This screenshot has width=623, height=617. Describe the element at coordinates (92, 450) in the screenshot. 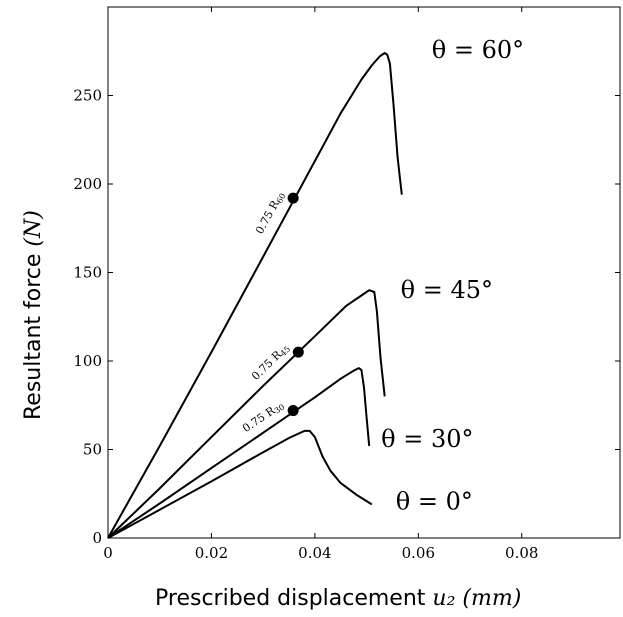

I see `y-tick-label: 50` at that location.